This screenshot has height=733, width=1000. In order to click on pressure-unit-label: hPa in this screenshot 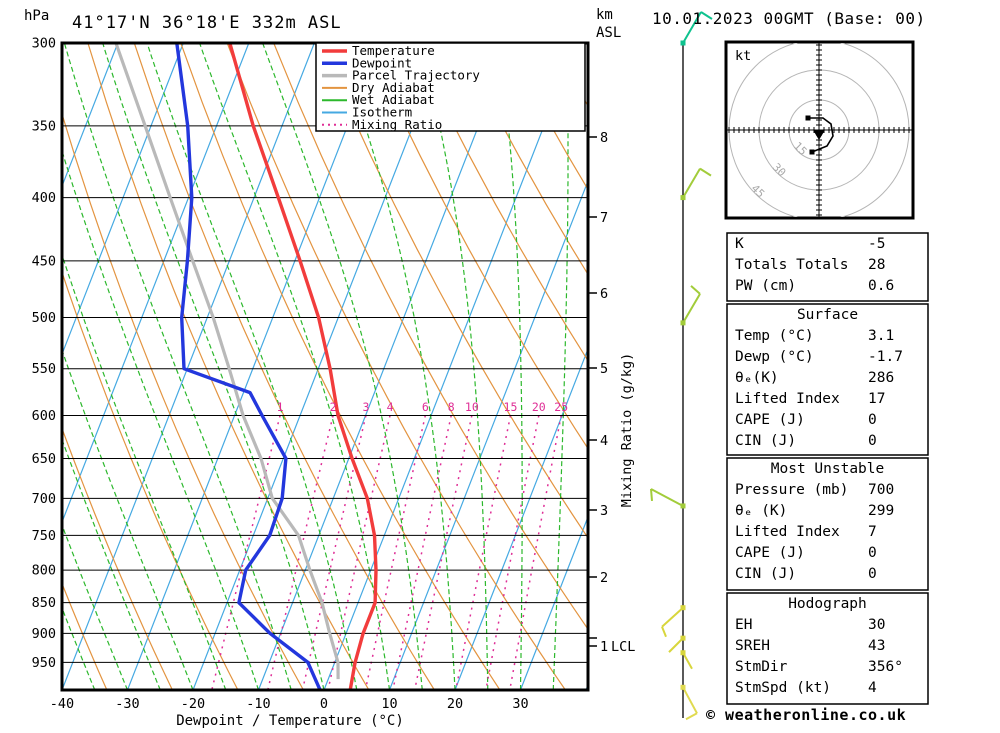, I will do `click(36, 16)`.